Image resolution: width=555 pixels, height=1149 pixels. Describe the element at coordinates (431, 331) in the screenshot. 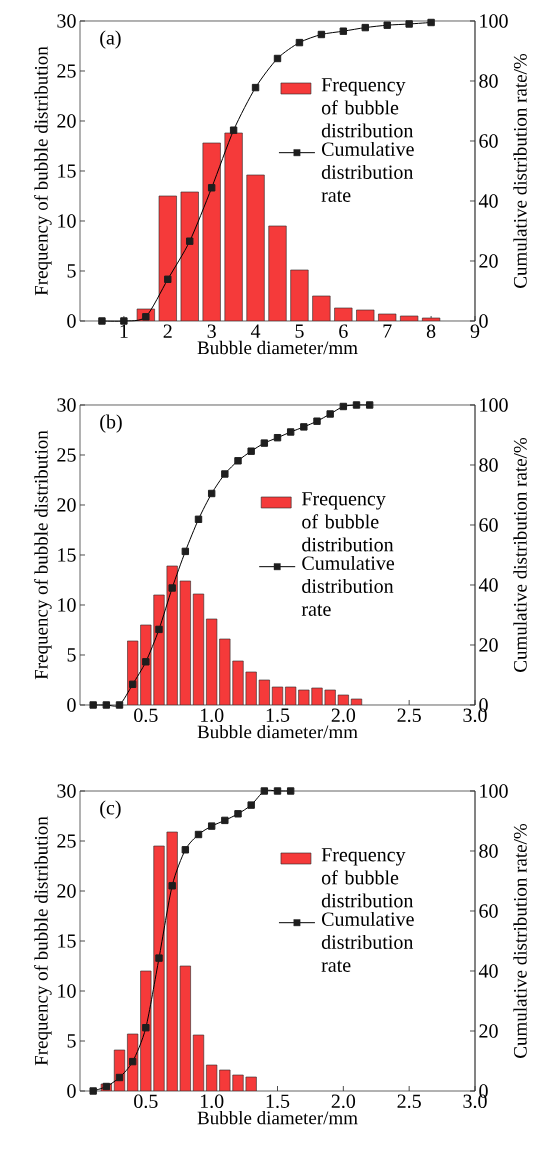

I see `x-tick-label: 8` at that location.